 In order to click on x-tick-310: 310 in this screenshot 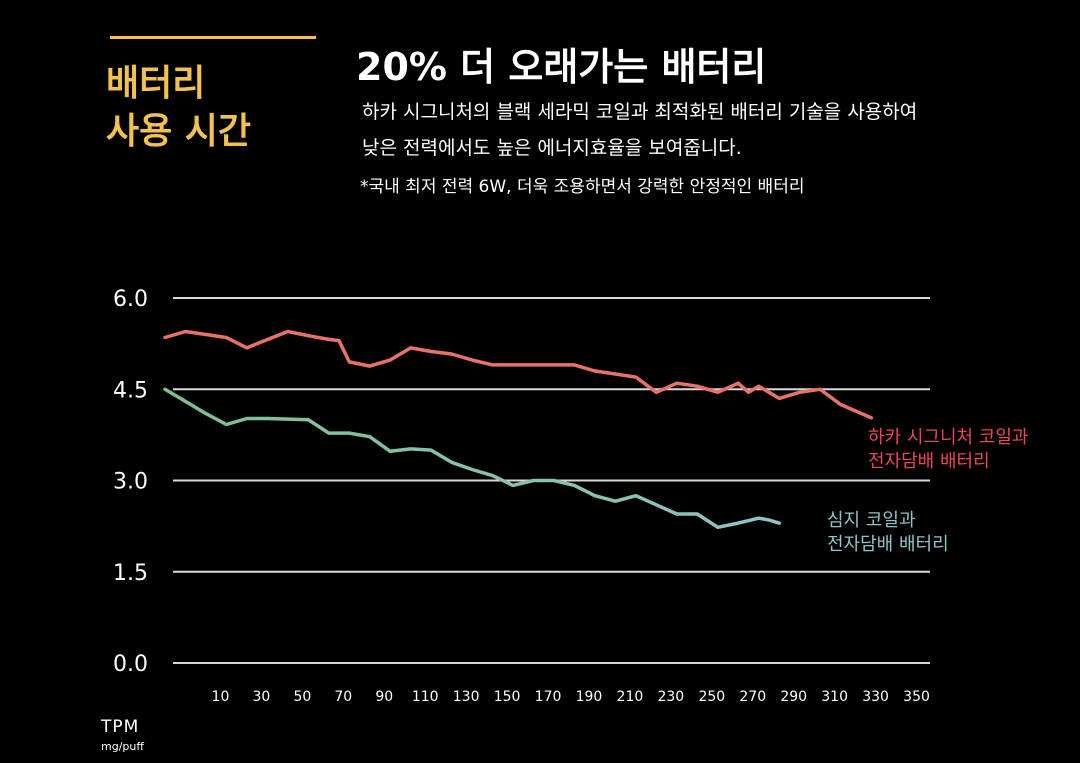, I will do `click(834, 697)`.